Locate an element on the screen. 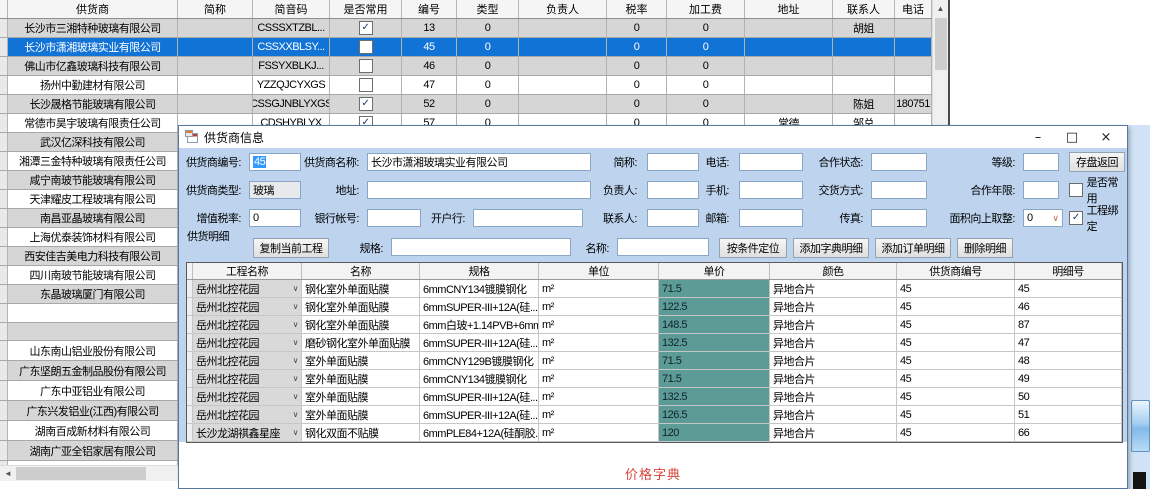 The image size is (1150, 489). common-use-checkbox is located at coordinates (1076, 190).